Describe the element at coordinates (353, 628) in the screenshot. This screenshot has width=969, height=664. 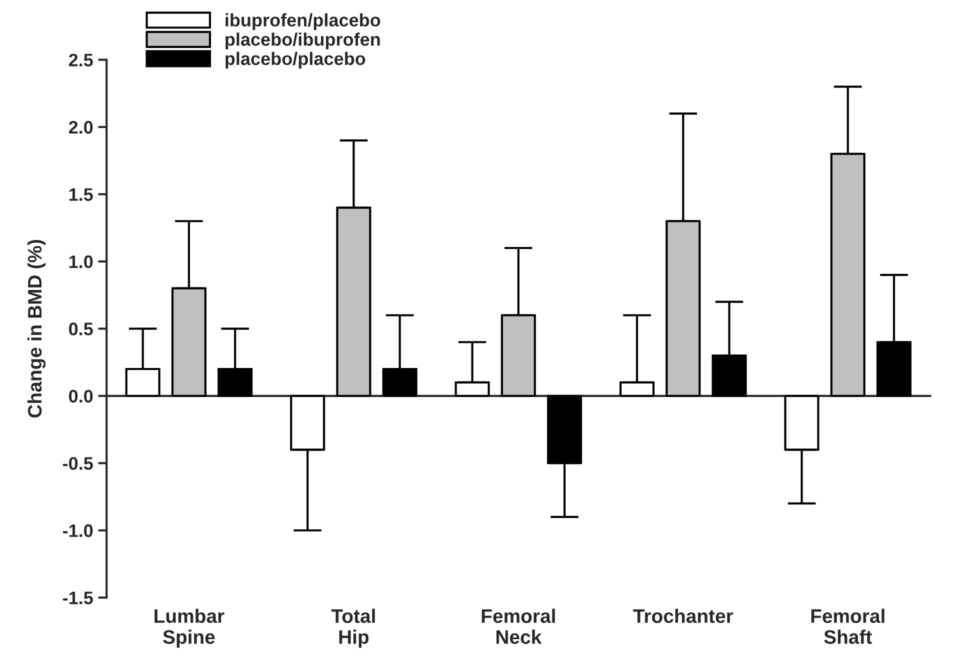
I see `x-tick-label: Total Hip` at that location.